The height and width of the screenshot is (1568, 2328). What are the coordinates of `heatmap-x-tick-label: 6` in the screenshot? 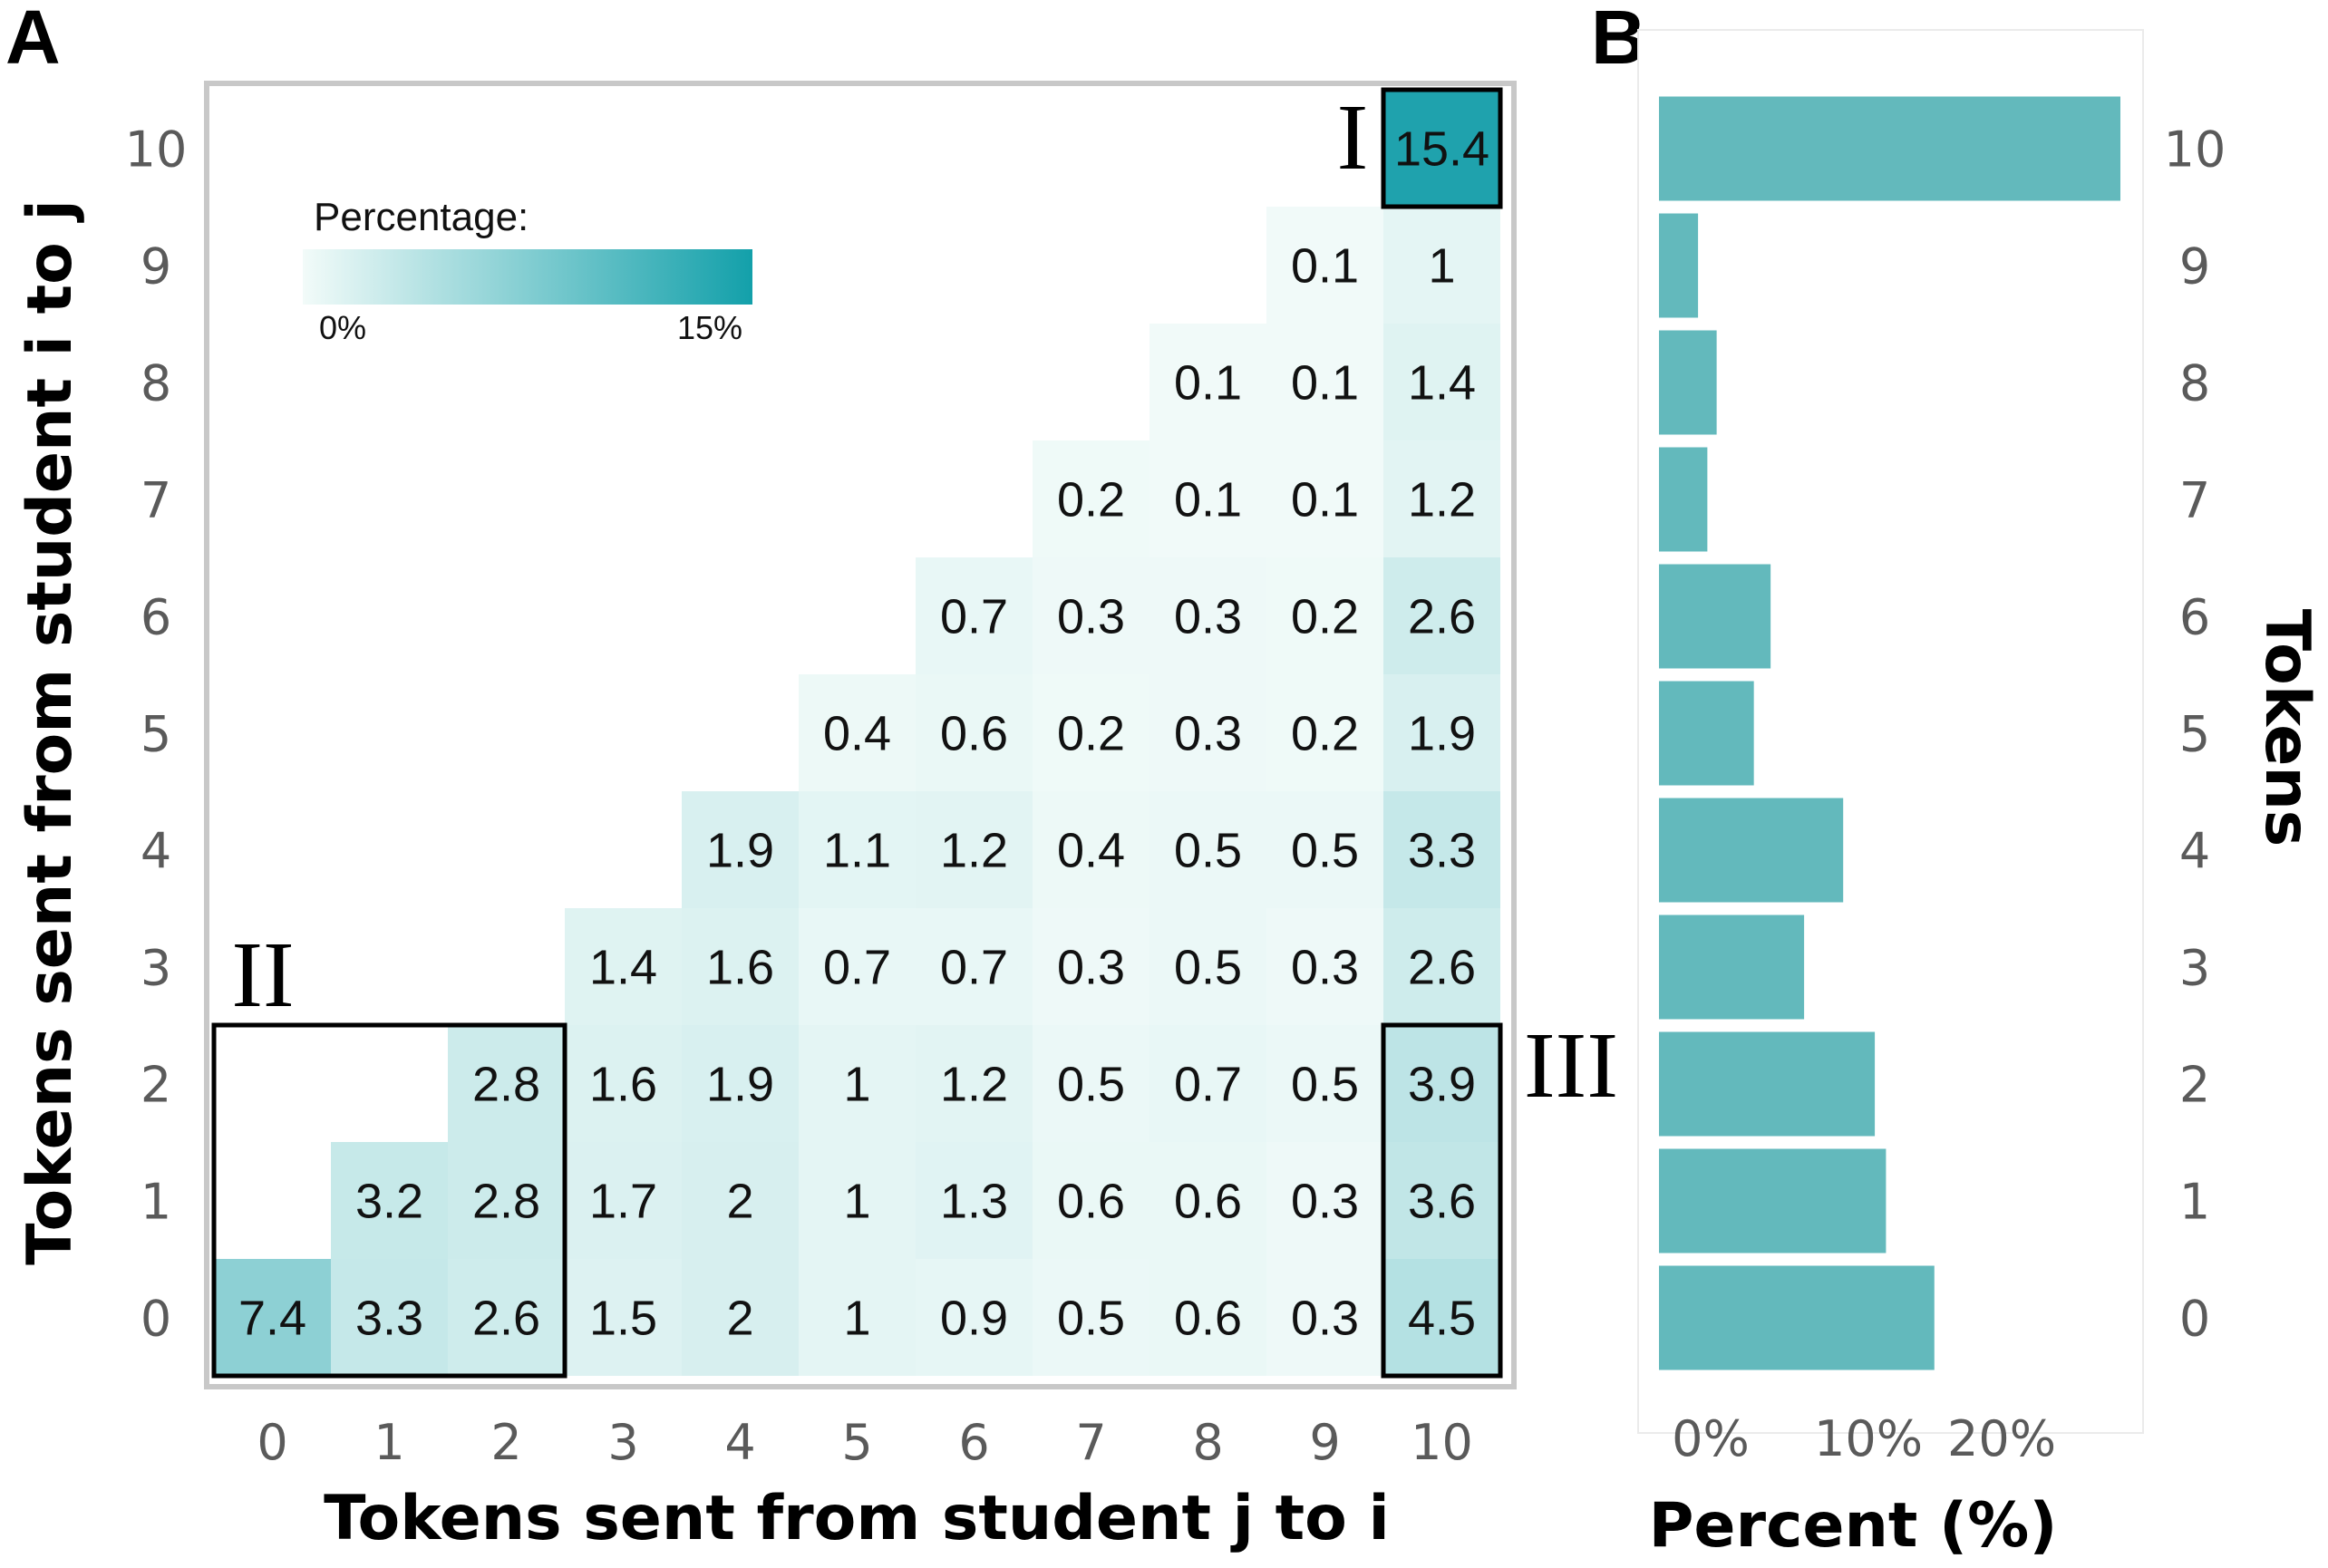 It's located at (973, 1442).